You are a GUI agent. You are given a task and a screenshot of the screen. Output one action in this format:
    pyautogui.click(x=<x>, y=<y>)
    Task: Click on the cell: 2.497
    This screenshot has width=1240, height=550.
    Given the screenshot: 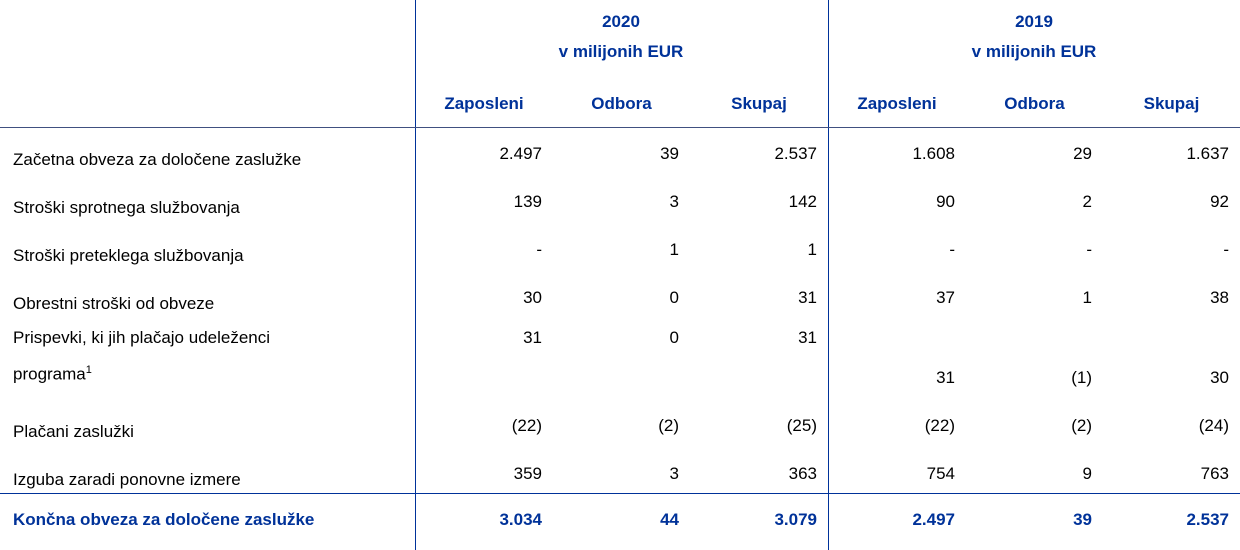 What is the action you would take?
    pyautogui.click(x=520, y=153)
    